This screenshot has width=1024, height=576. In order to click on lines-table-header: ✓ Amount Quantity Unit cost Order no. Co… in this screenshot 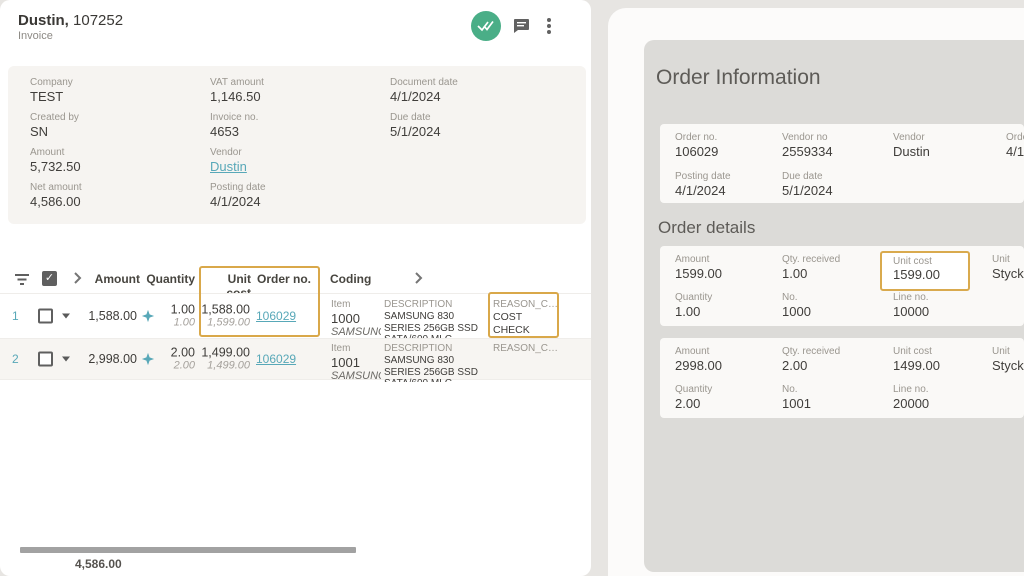, I will do `click(295, 282)`.